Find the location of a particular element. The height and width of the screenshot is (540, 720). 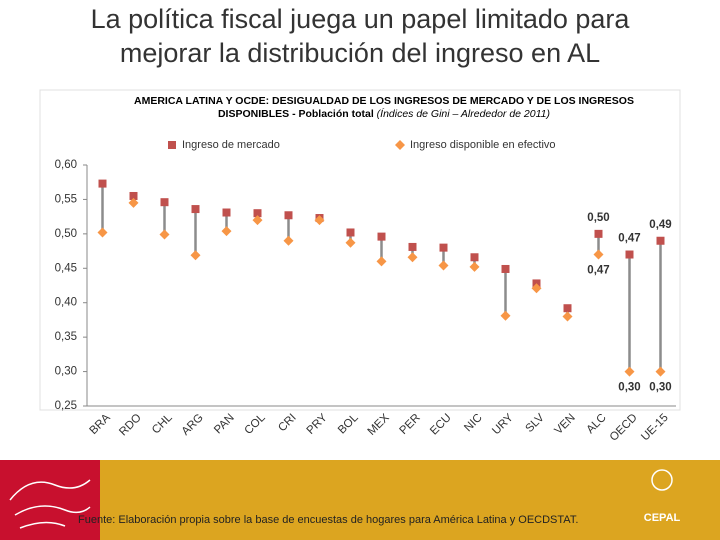

un-emblem is located at coordinates (662, 480).